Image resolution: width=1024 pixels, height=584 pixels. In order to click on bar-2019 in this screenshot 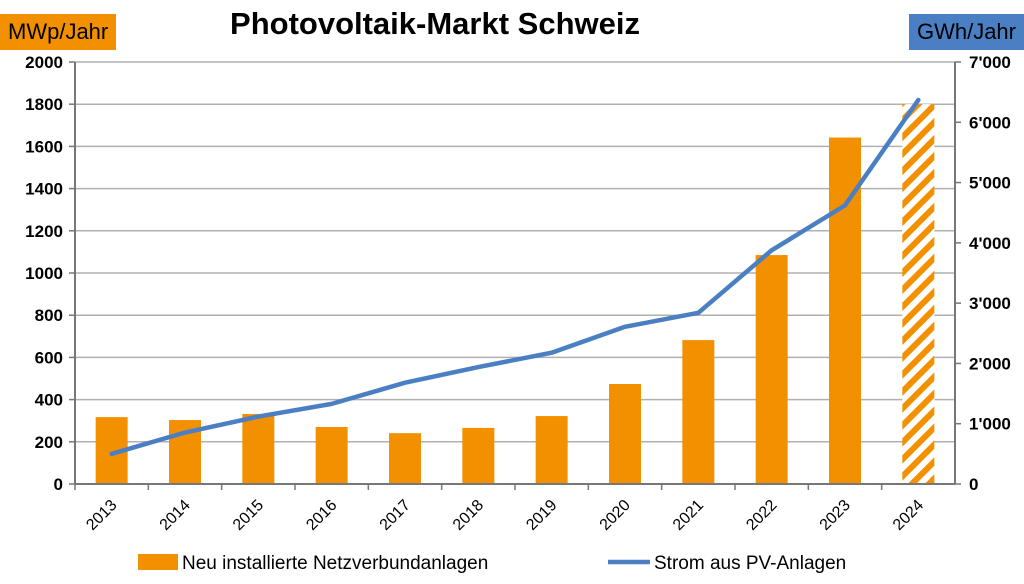, I will do `click(551, 450)`.